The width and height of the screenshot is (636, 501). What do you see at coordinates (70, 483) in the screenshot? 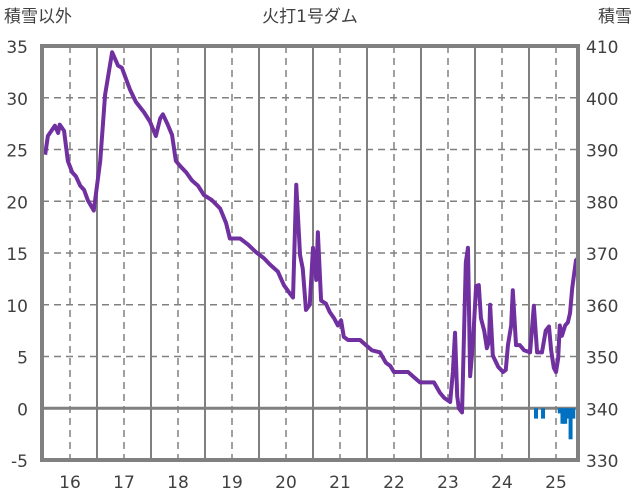
I see `x-tick-label: 16` at bounding box center [70, 483].